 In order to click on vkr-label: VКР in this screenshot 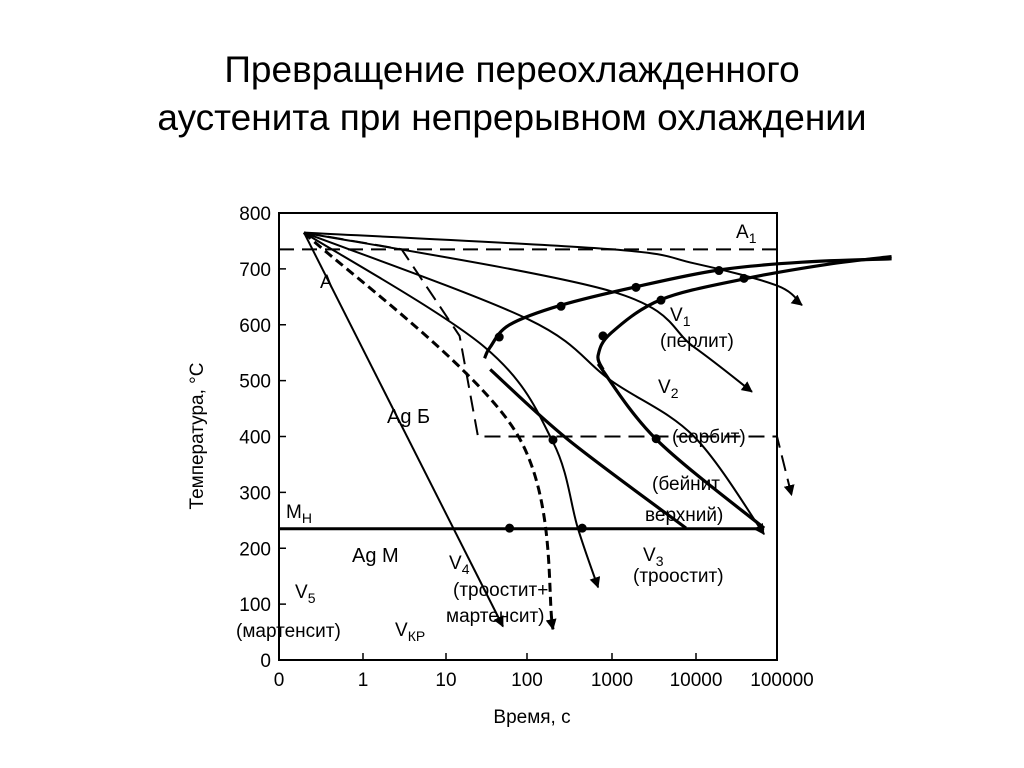, I will do `click(410, 632)`.